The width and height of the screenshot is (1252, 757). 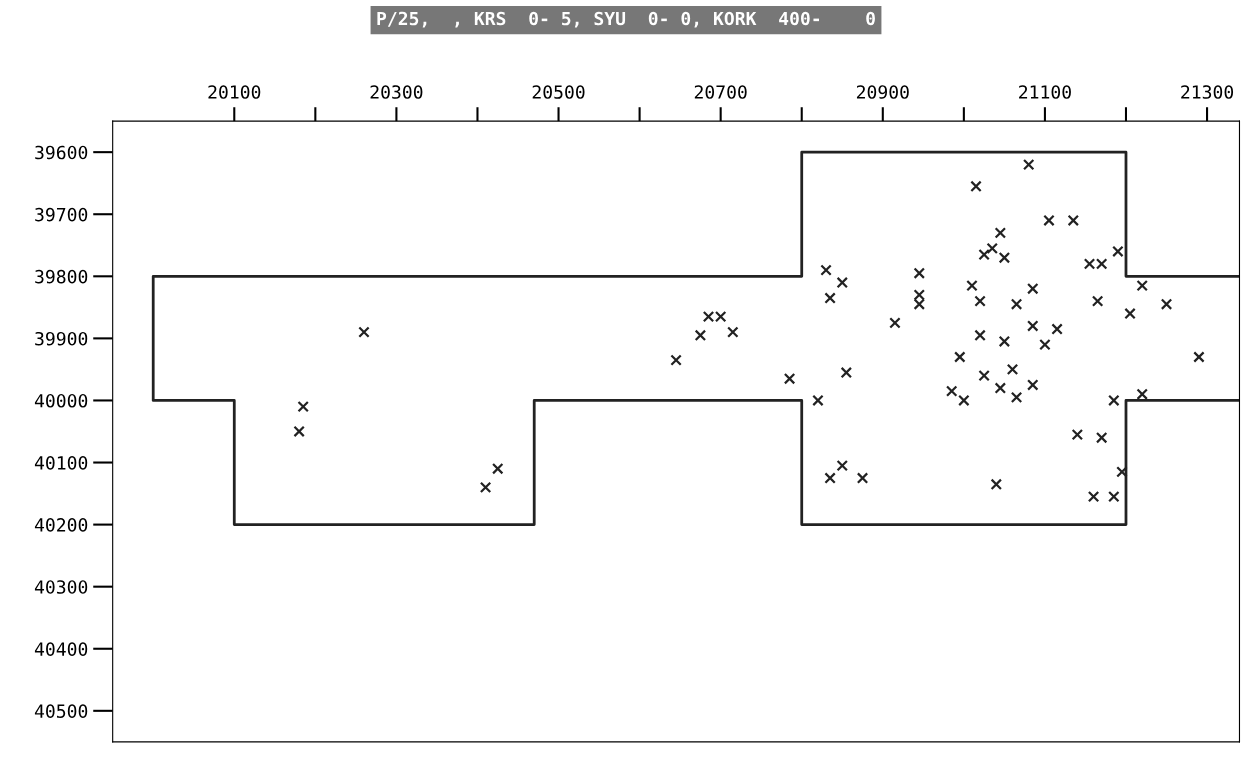 What do you see at coordinates (234, 92) in the screenshot?
I see `x-tick-label: 20100` at bounding box center [234, 92].